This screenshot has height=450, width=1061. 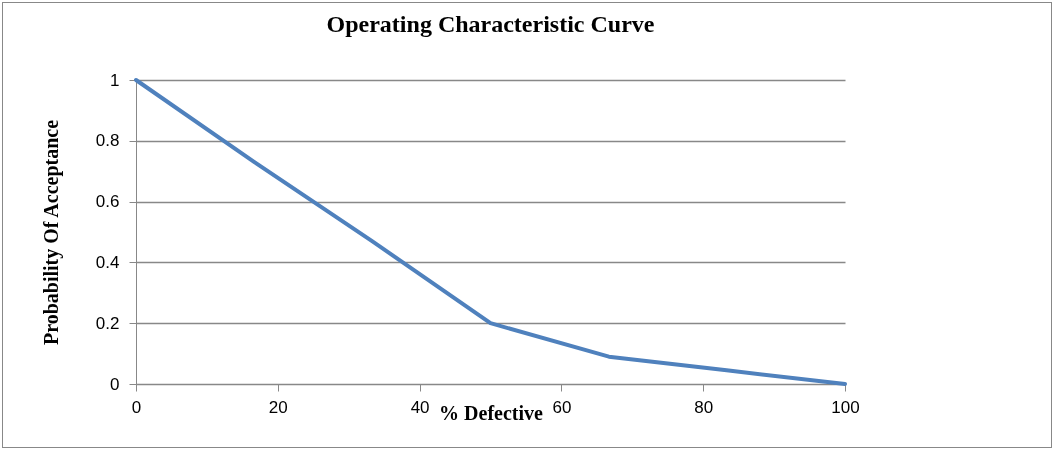 What do you see at coordinates (278, 407) in the screenshot?
I see `x-tick-label: 20` at bounding box center [278, 407].